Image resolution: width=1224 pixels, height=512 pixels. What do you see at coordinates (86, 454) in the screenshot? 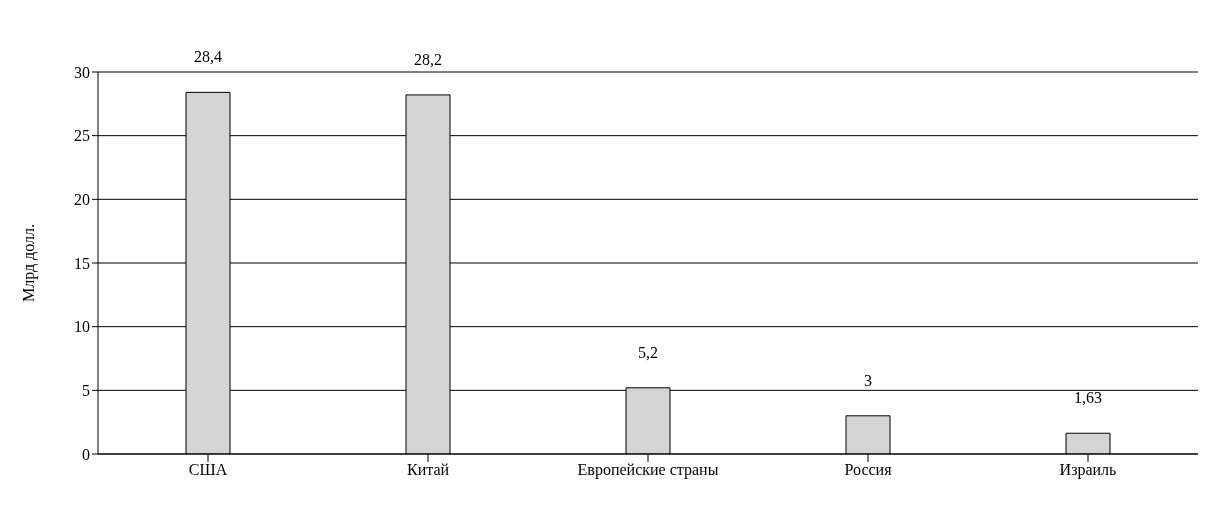
I see `y-tick-label: 0` at bounding box center [86, 454].